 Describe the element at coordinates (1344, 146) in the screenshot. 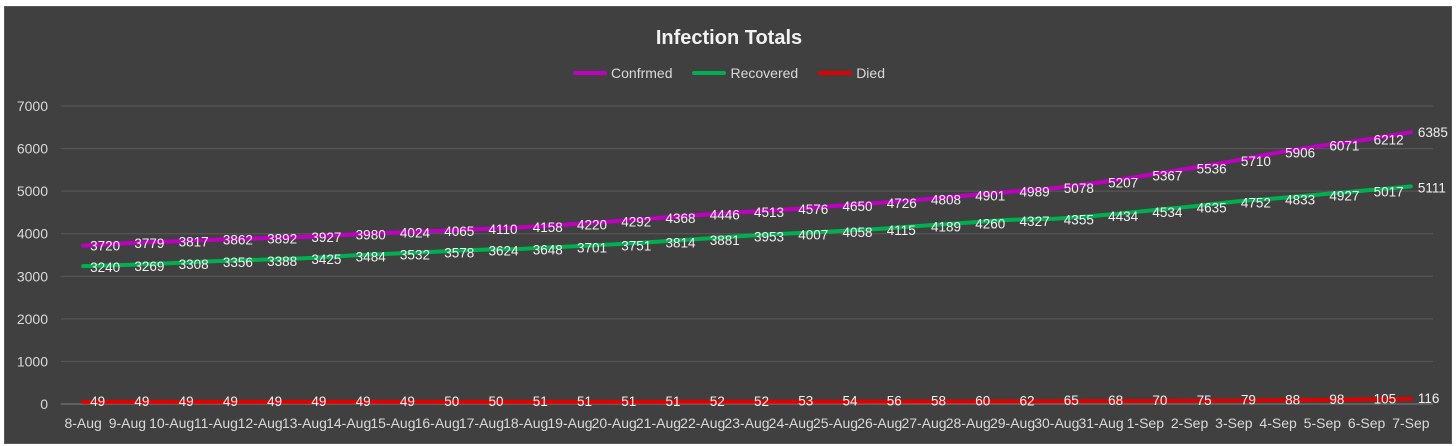

I see `data-label-confrmed: 6071` at that location.